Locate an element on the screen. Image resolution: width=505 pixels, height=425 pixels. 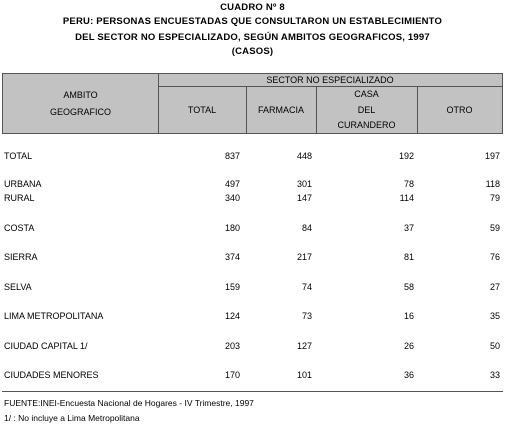
header-del: DEL is located at coordinates (366, 110).